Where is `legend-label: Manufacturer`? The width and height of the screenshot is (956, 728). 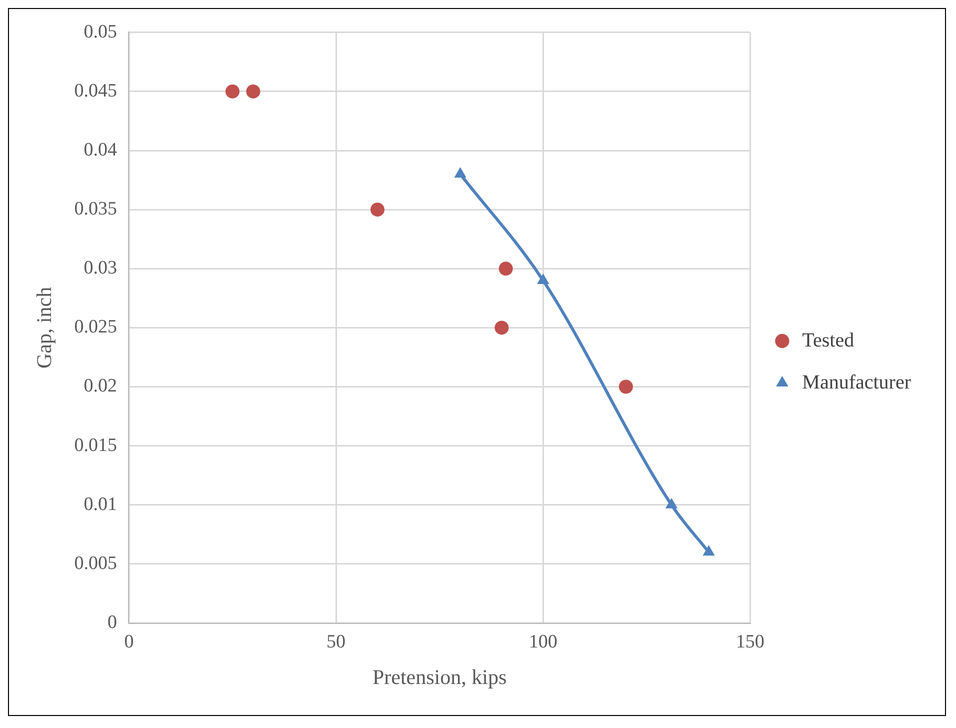 legend-label: Manufacturer is located at coordinates (857, 382).